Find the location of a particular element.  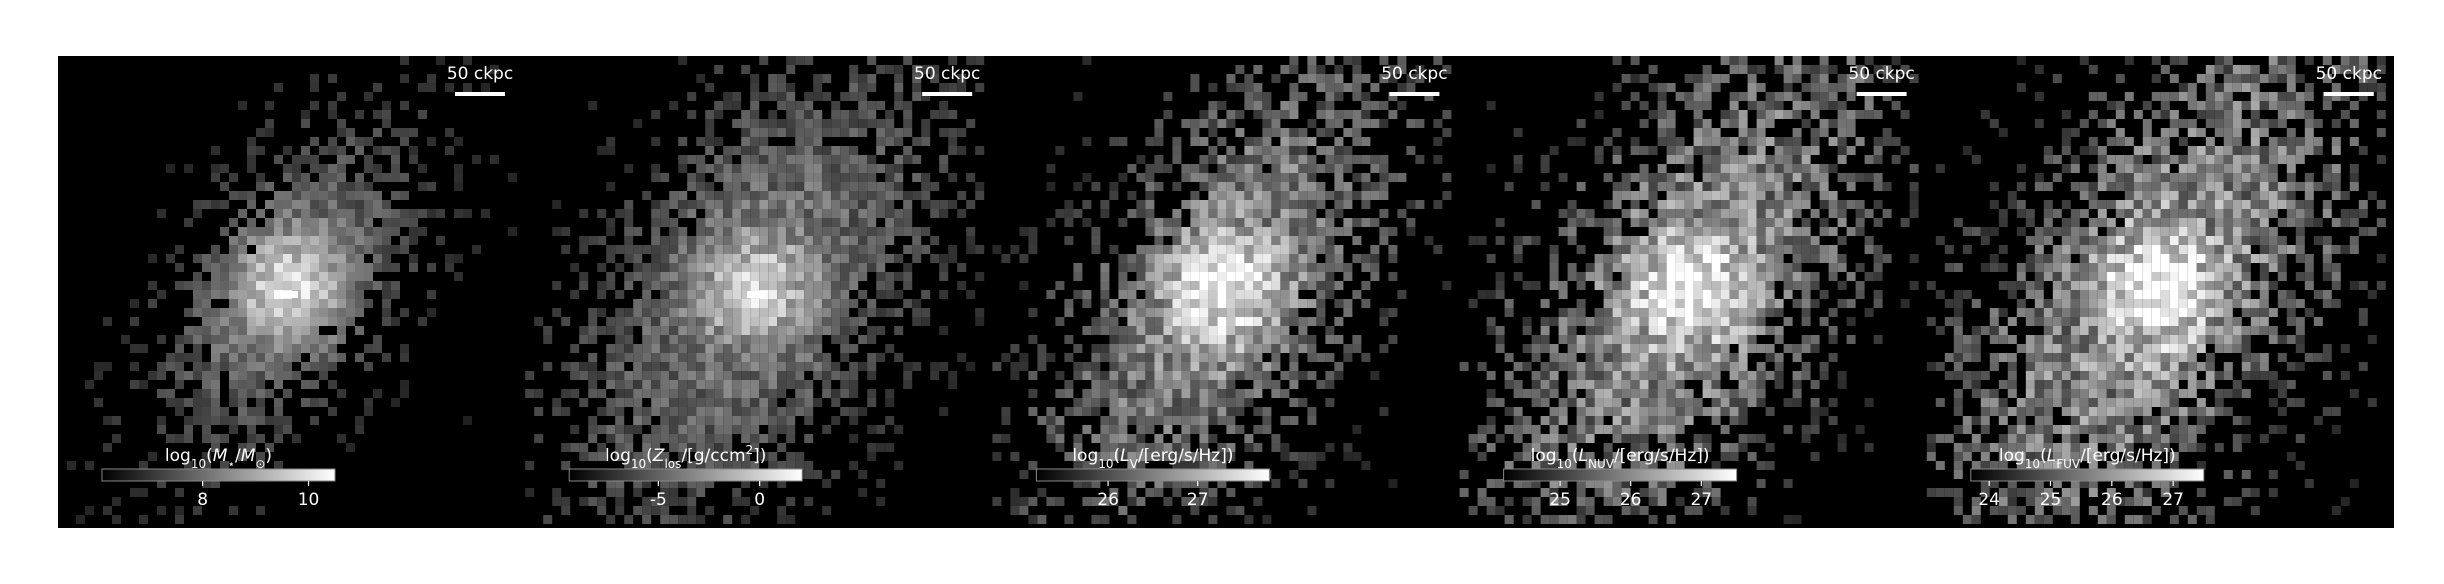

colorbar-tick-label: 27 is located at coordinates (1701, 500).